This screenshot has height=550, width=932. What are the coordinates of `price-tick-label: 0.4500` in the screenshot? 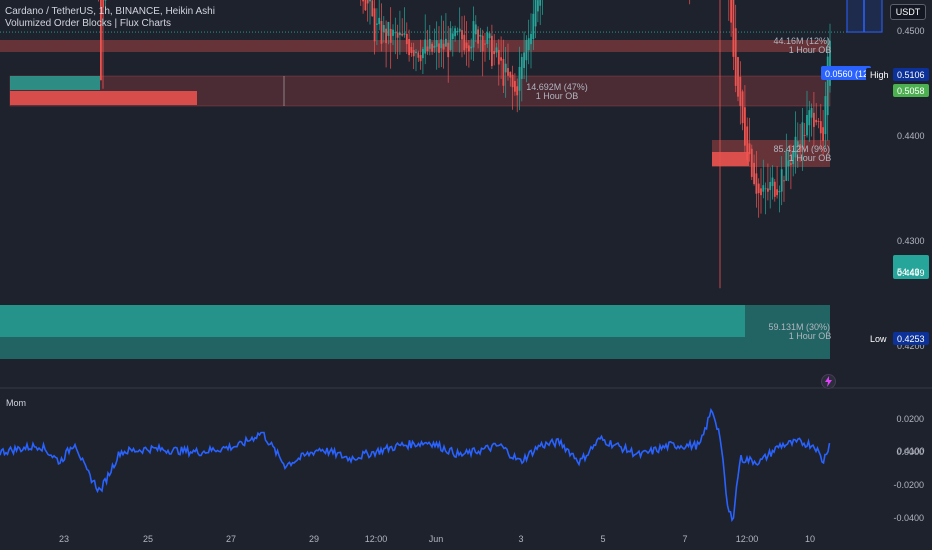 It's located at (911, 31).